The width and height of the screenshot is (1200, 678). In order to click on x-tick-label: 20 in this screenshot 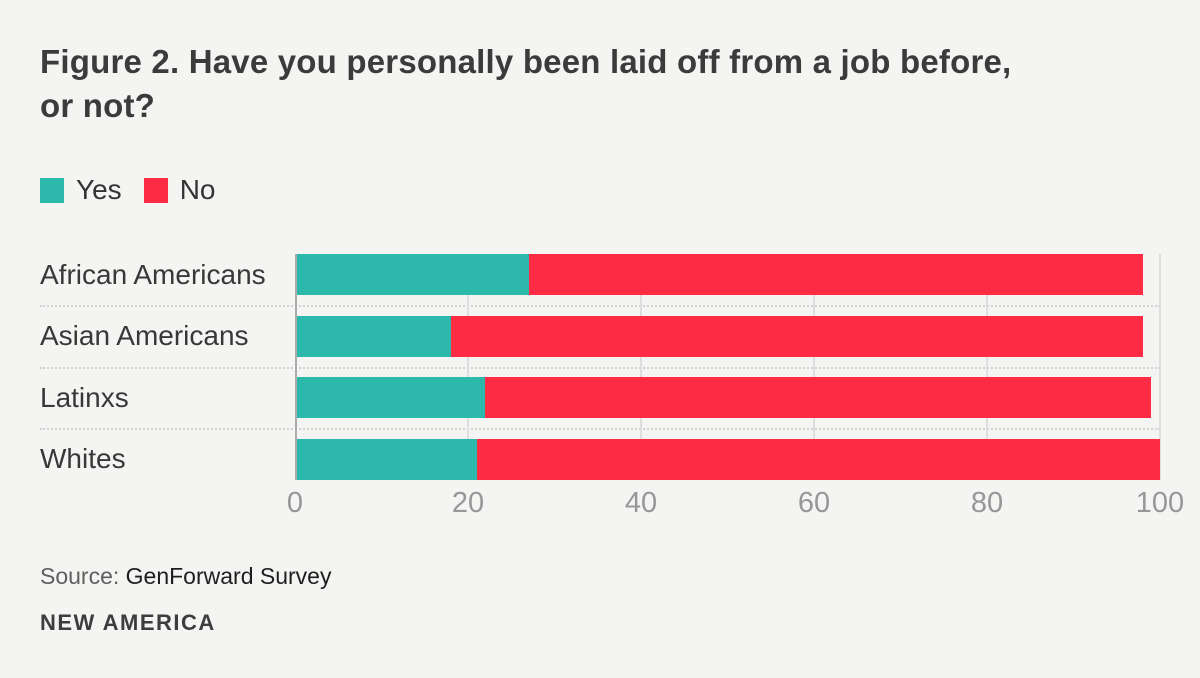, I will do `click(468, 503)`.